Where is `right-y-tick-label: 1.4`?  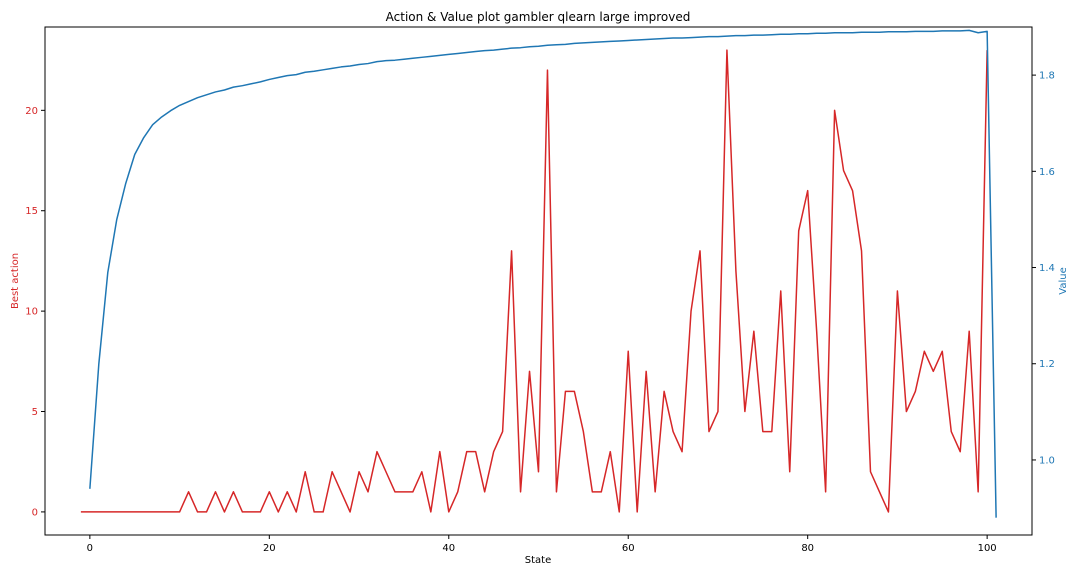
right-y-tick-label: 1.4 is located at coordinates (1047, 268).